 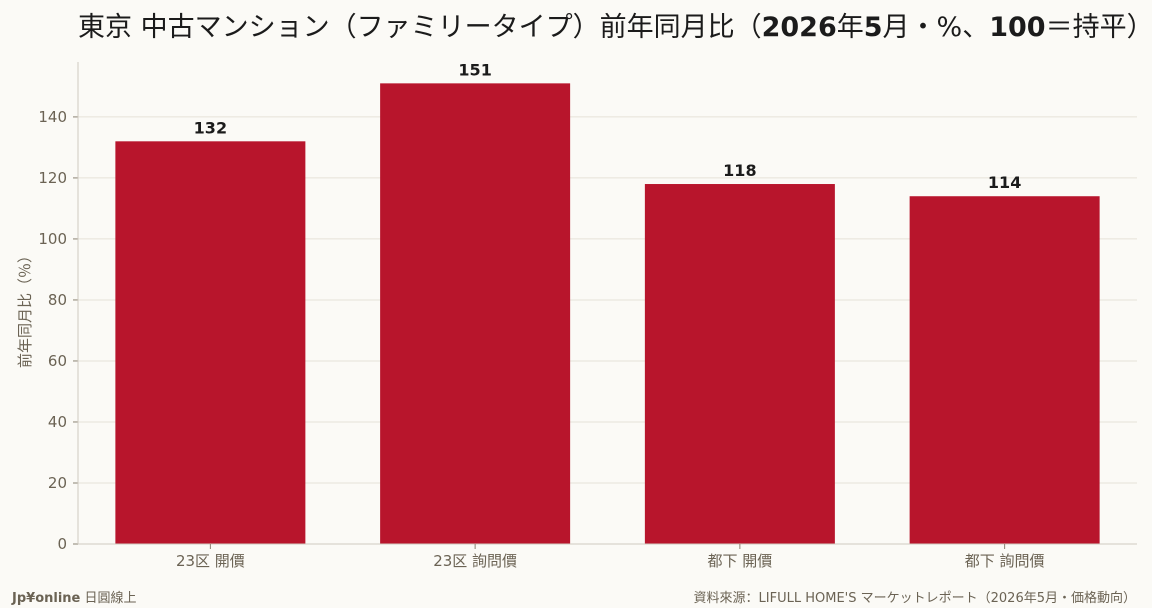 I want to click on x-tick-label: 都下 開價, so click(x=739, y=561).